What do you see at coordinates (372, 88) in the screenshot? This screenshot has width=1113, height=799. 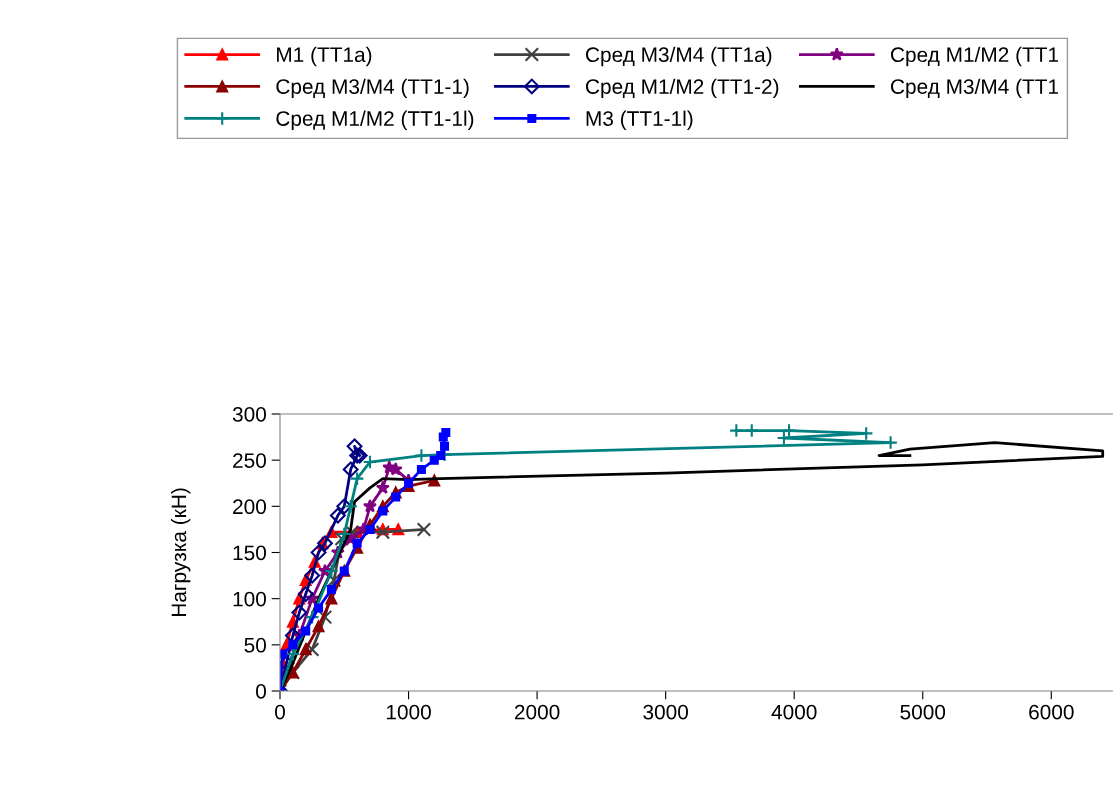 I see `legend-label: Сред М3/М4 (ТТ1-1)` at bounding box center [372, 88].